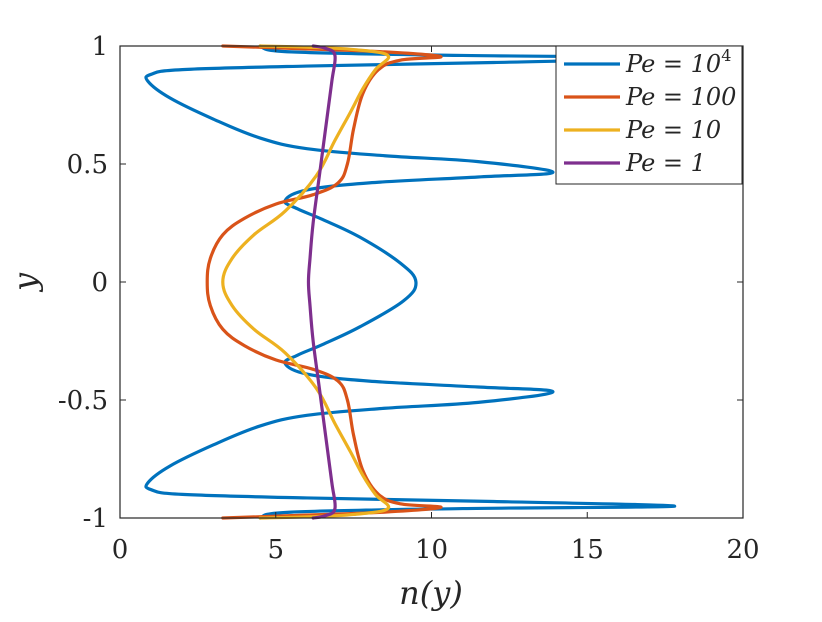 The image size is (822, 622). What do you see at coordinates (431, 550) in the screenshot?
I see `x-tick-label: 10` at bounding box center [431, 550].